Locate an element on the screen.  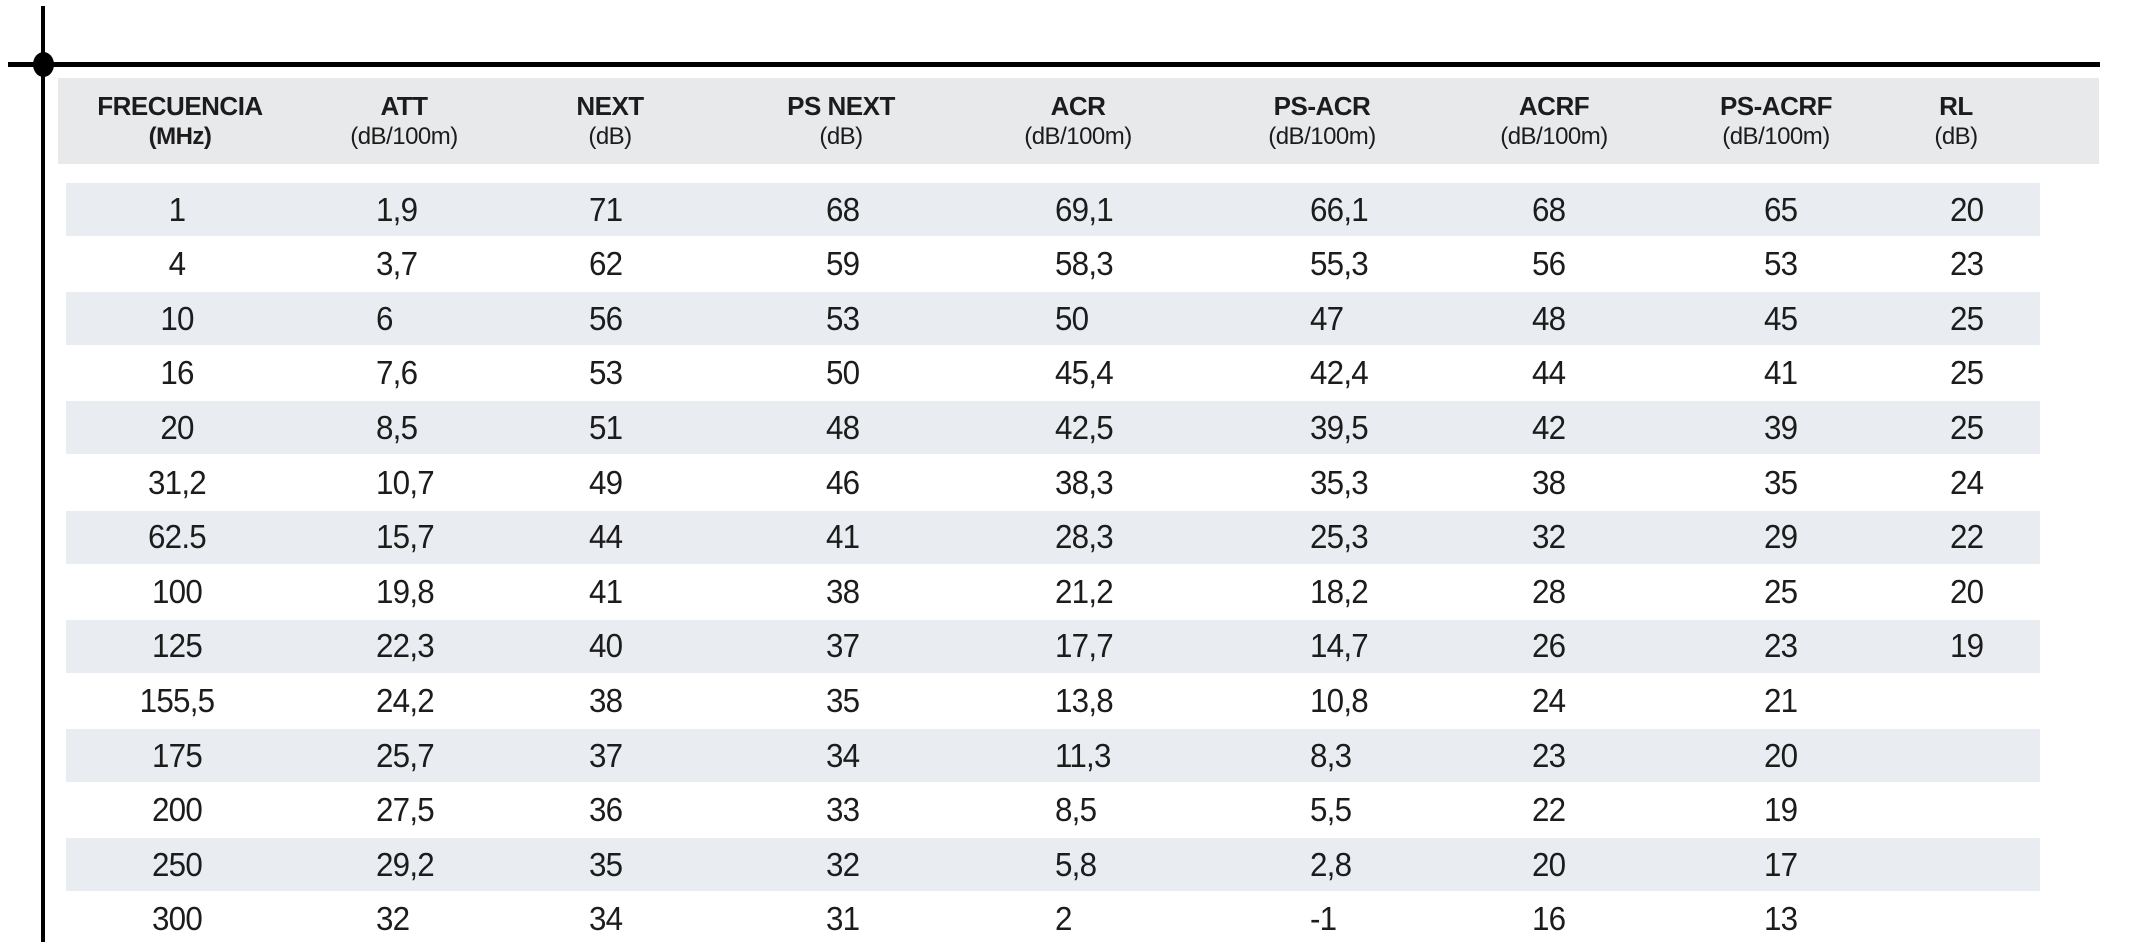
table-cell: 5,8 is located at coordinates (1076, 864).